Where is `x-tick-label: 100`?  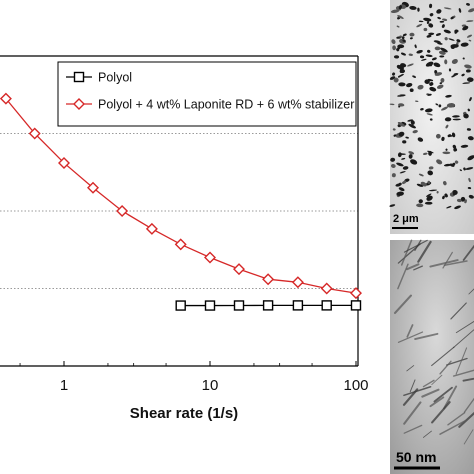 x-tick-label: 100 is located at coordinates (355, 385).